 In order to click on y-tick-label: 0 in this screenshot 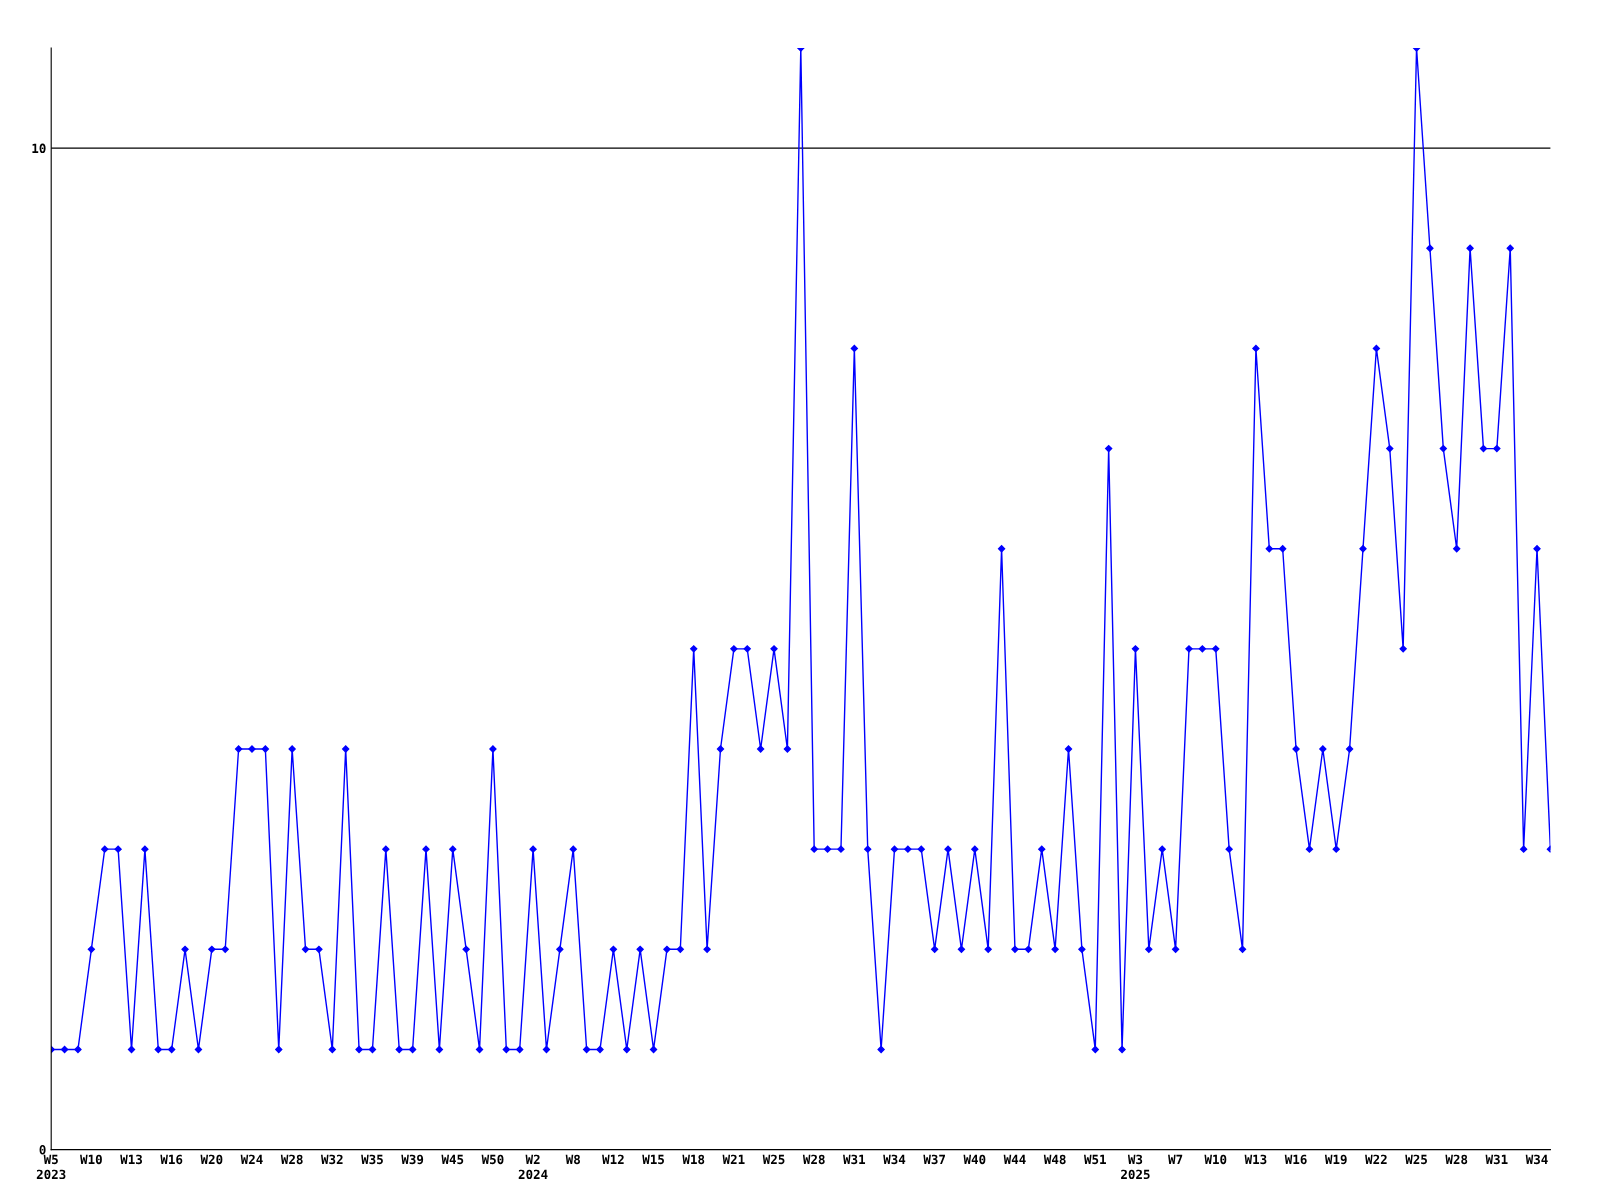, I will do `click(42, 1150)`.